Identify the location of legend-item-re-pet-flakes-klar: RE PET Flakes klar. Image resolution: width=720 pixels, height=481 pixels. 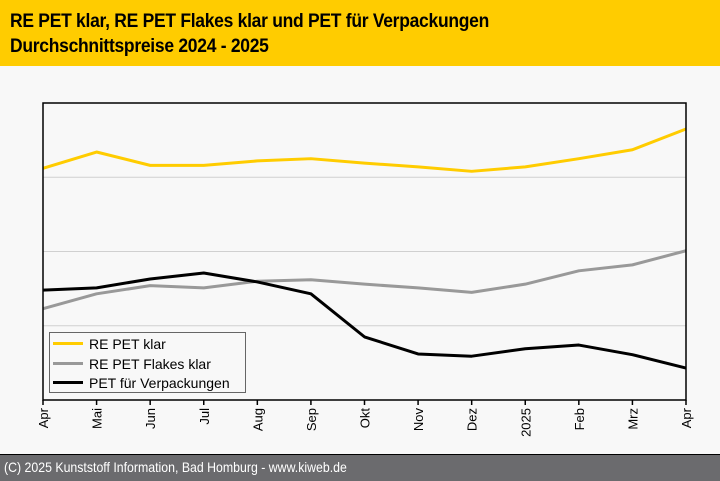
(132, 363).